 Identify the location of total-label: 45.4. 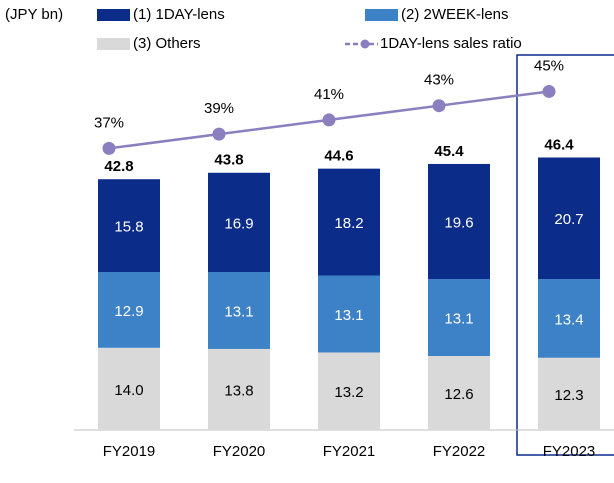
(449, 151).